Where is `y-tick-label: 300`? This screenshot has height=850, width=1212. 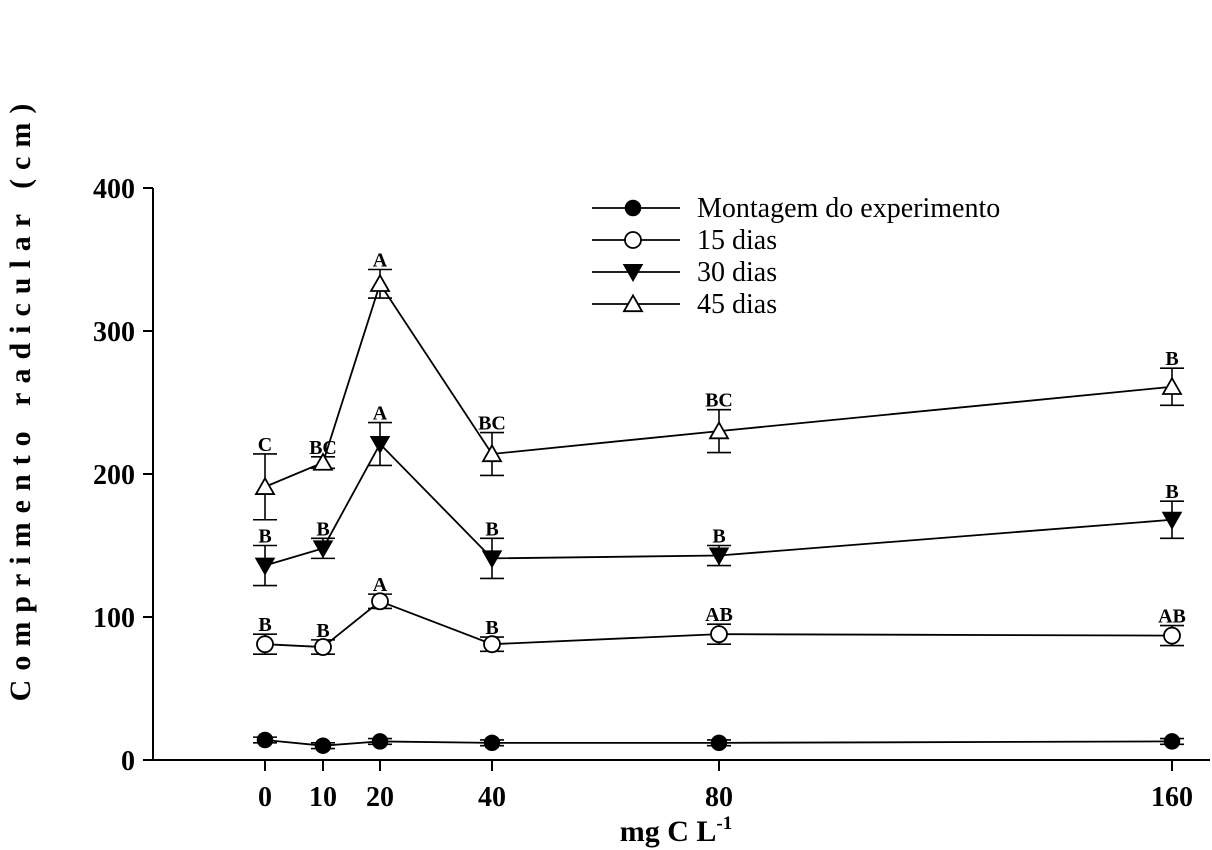
y-tick-label: 300 is located at coordinates (114, 332).